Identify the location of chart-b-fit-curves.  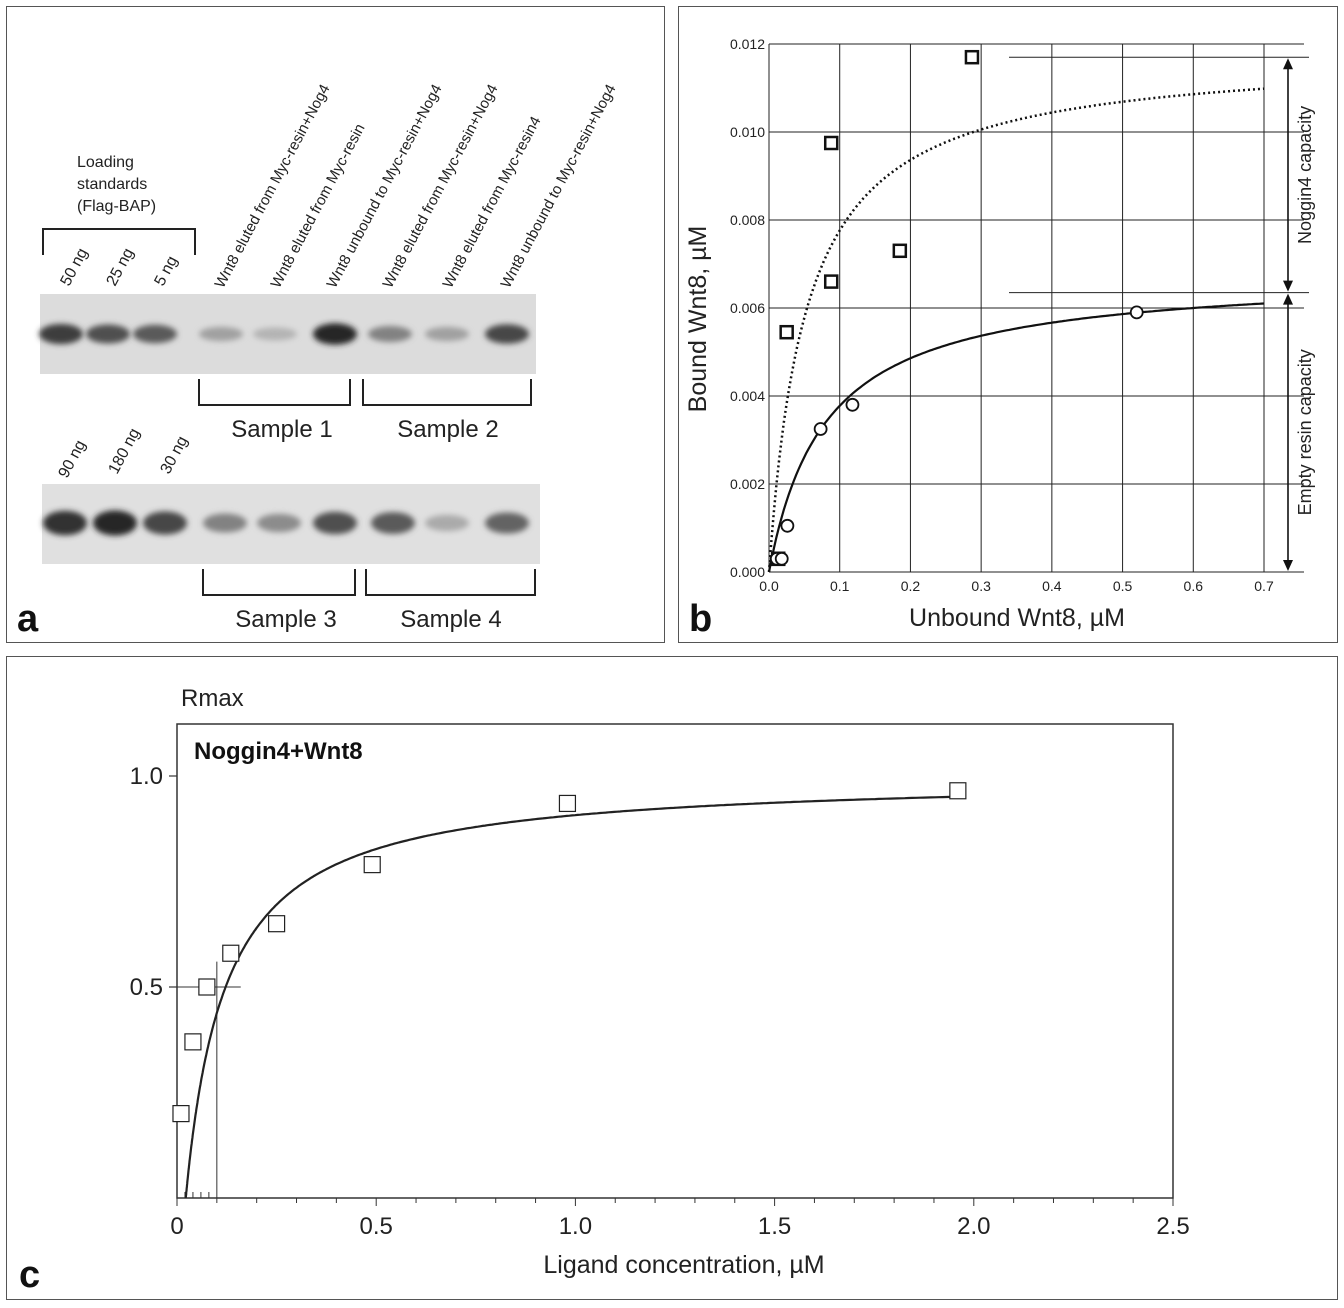
(1016, 330).